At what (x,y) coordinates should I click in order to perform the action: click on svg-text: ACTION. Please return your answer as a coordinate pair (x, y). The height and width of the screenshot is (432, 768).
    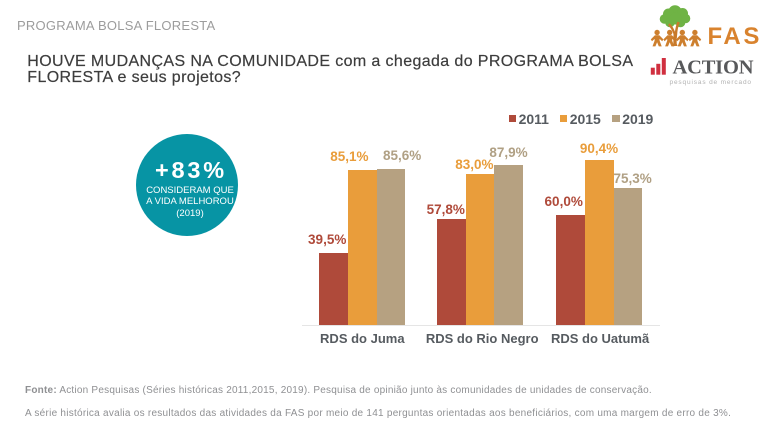
    Looking at the image, I should click on (713, 68).